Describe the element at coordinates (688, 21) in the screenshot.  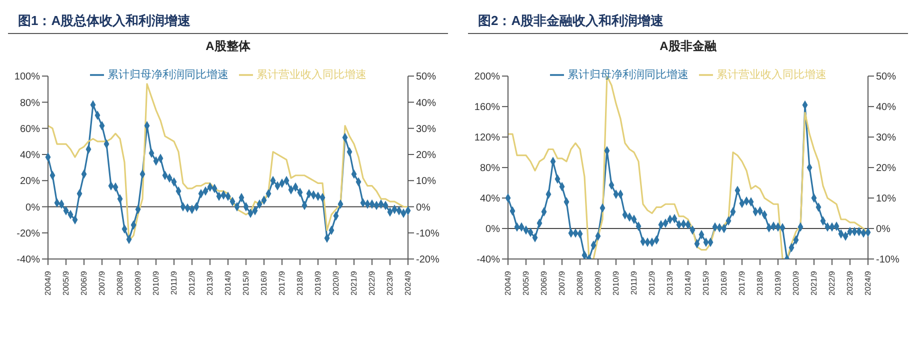
I see `chart-title: 图2：A股非金融收入和利润增速` at that location.